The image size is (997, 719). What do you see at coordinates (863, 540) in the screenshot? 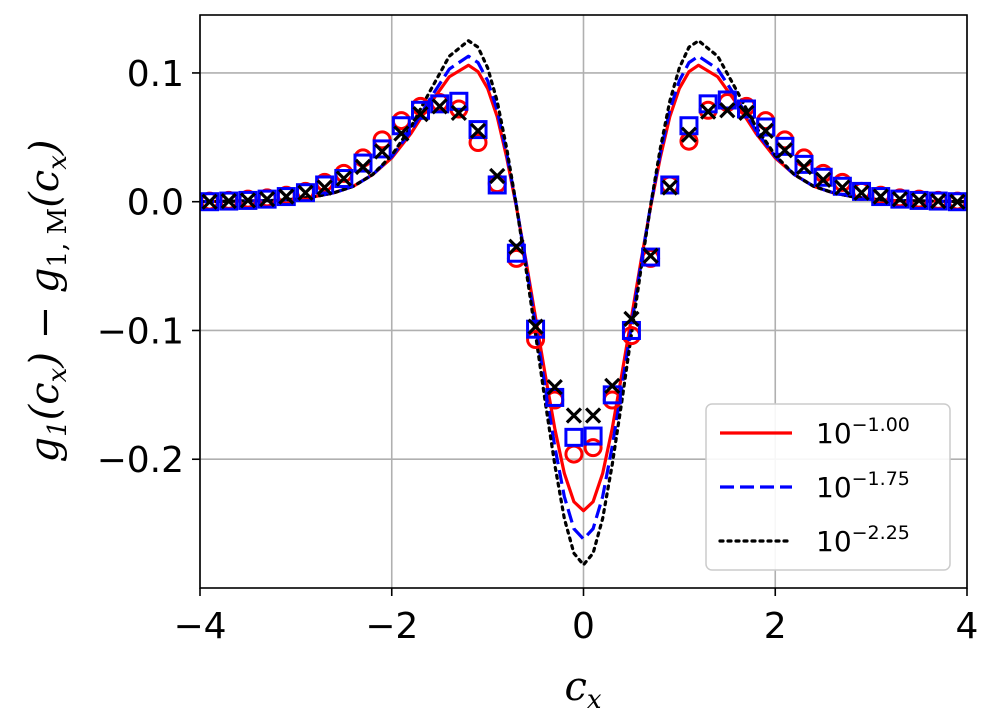
I see `legend-label-2: 10−2.25` at bounding box center [863, 540].